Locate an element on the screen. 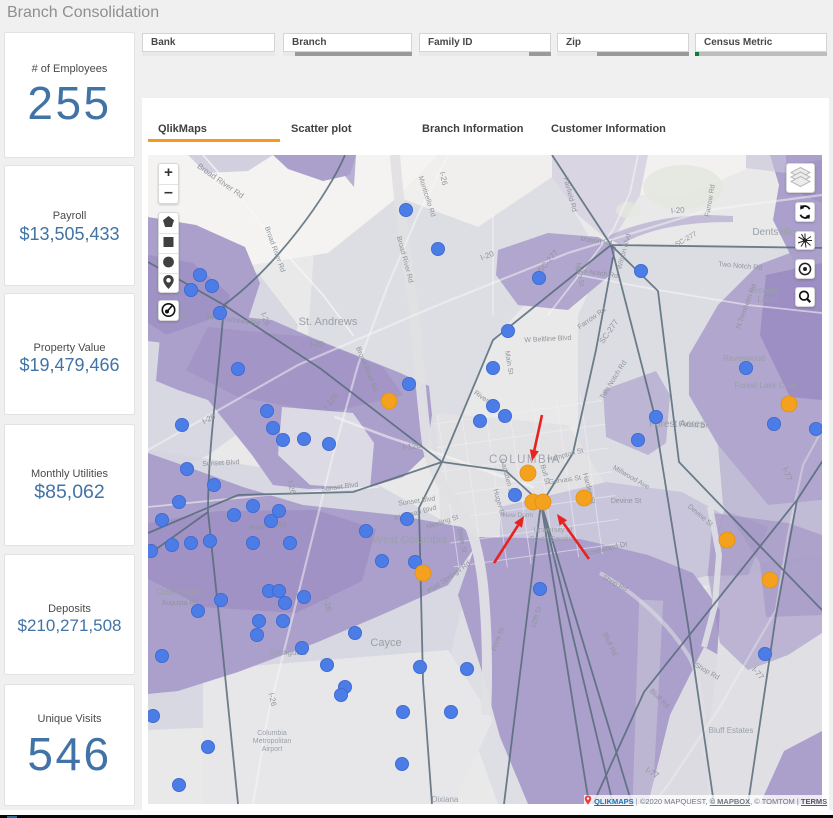 The height and width of the screenshot is (818, 833). svg-text: Sunset Blvd is located at coordinates (221, 463).